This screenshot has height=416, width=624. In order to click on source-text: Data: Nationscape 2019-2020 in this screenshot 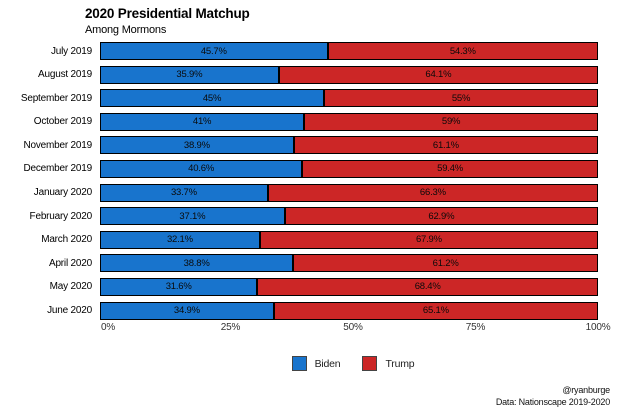, I will do `click(552, 402)`.